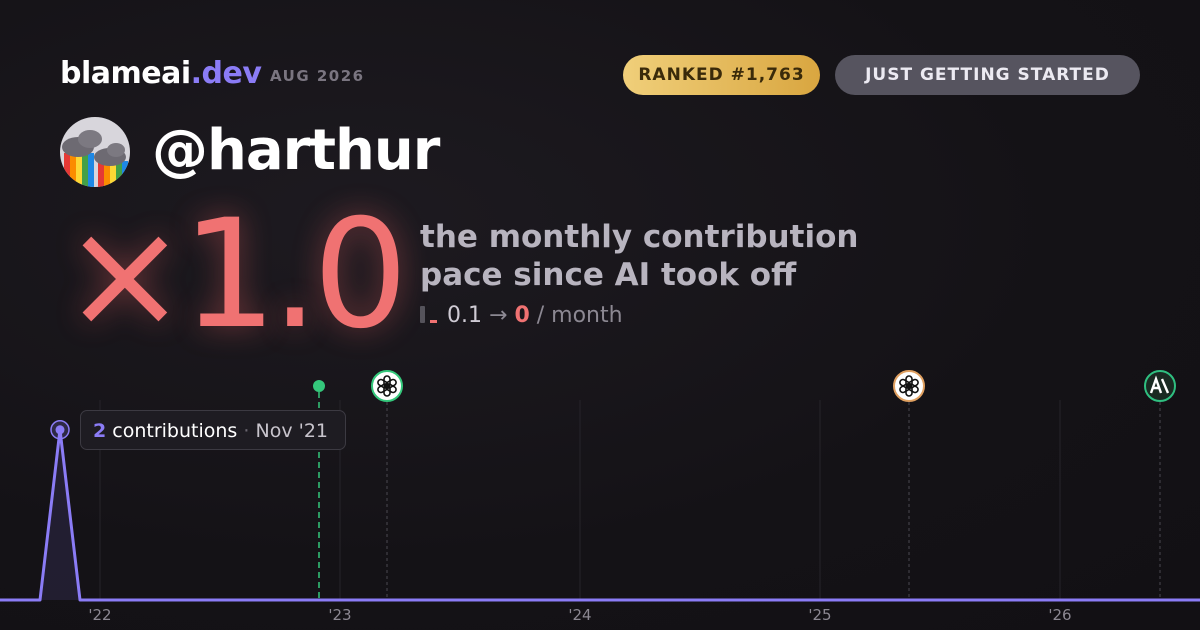  Describe the element at coordinates (296, 150) in the screenshot. I see `handle: @harthur` at that location.